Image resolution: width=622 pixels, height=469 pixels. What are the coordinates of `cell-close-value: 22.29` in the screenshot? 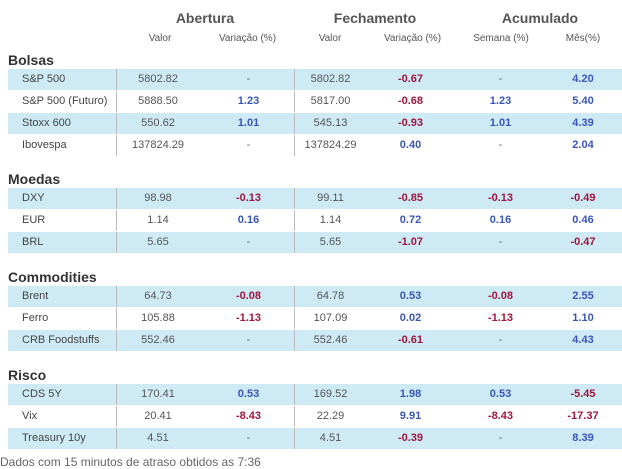 It's located at (330, 416).